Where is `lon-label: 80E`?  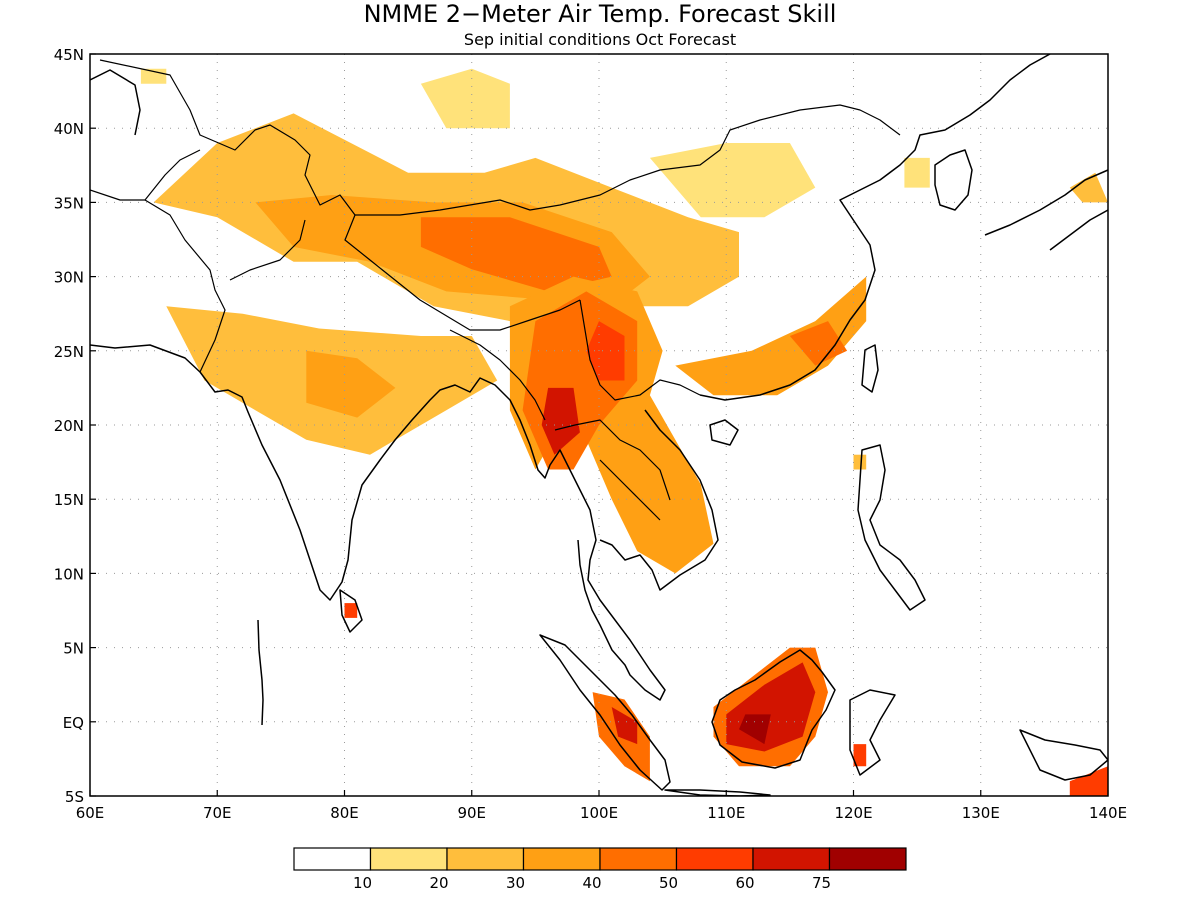 lon-label: 80E is located at coordinates (344, 813).